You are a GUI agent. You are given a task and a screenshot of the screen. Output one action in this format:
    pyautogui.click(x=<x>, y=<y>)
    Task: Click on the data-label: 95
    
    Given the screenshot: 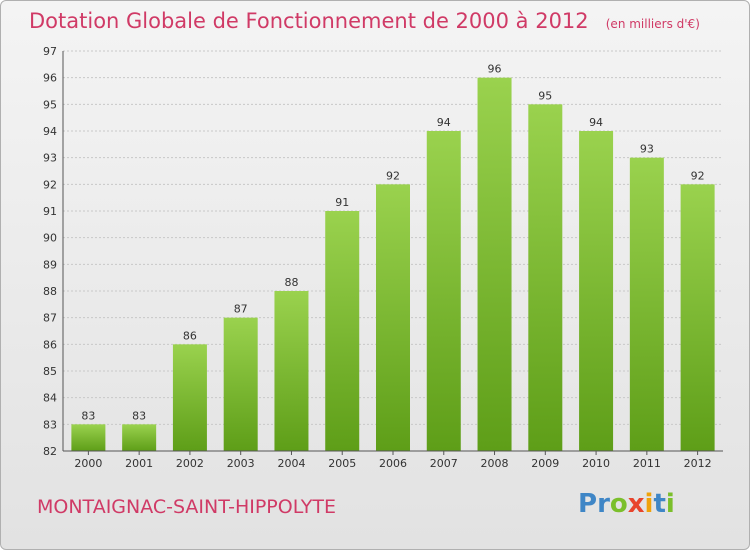 What is the action you would take?
    pyautogui.click(x=545, y=95)
    